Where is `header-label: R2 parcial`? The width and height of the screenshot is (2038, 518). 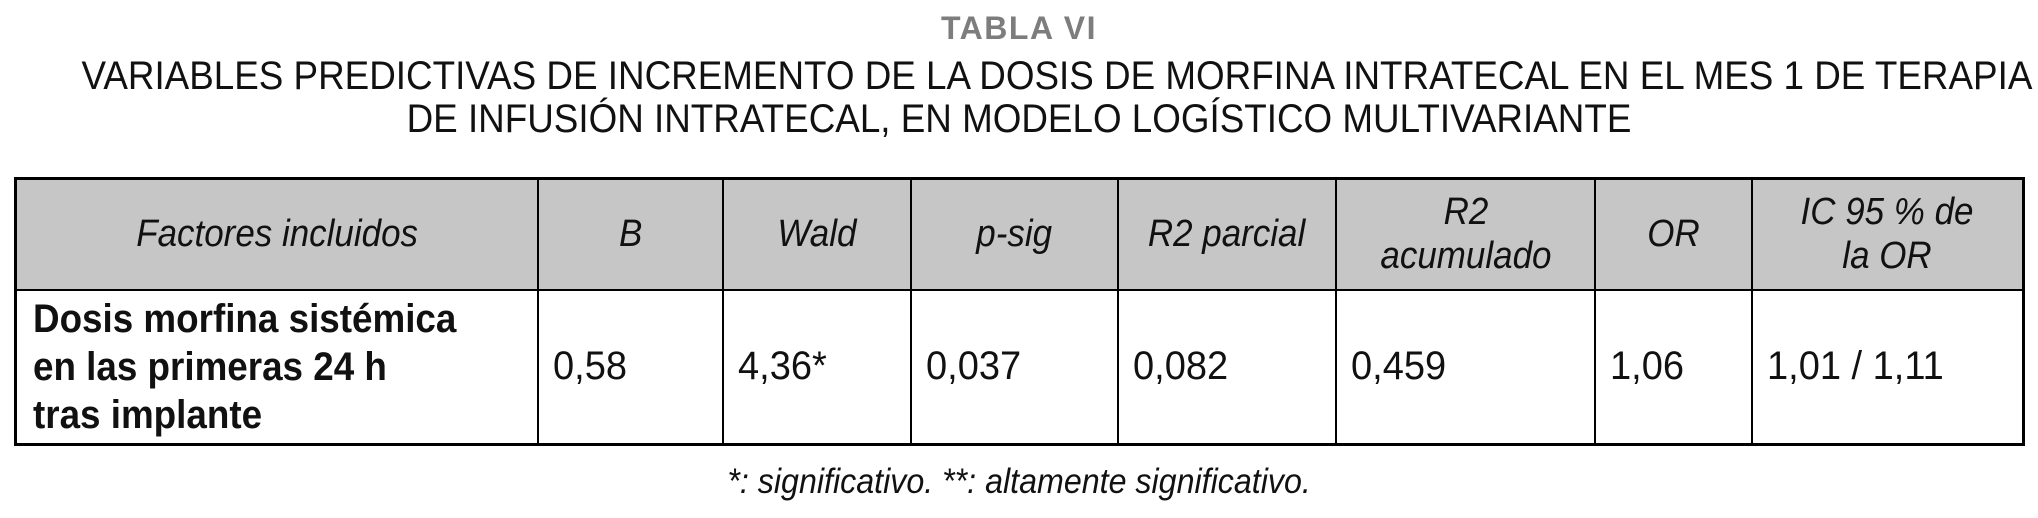
header-label: R2 parcial is located at coordinates (1227, 234).